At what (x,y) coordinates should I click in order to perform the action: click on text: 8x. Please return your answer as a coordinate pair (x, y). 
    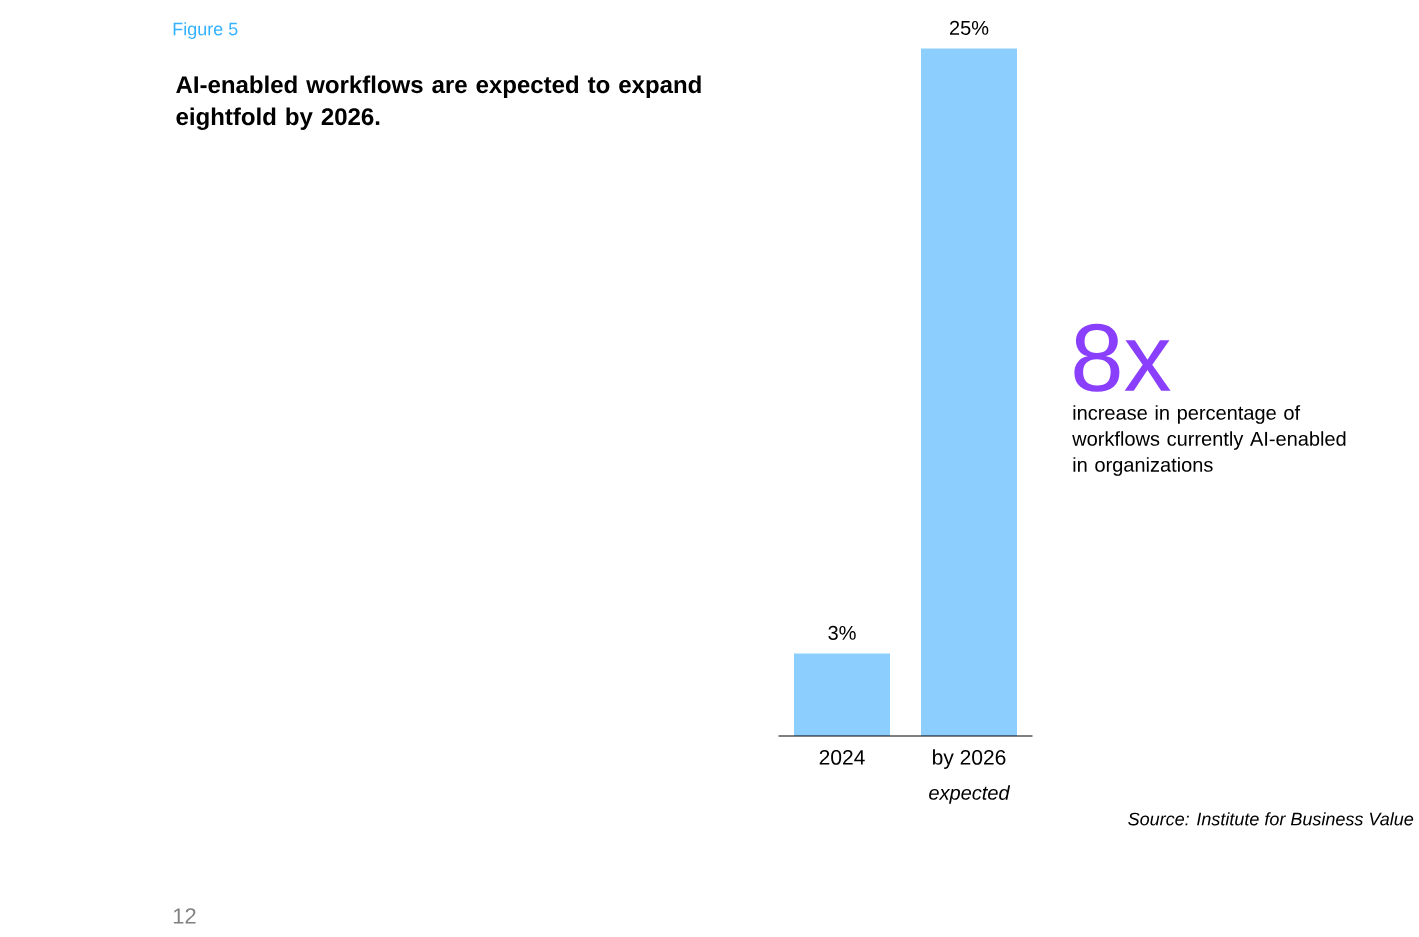
    Looking at the image, I should click on (1122, 357).